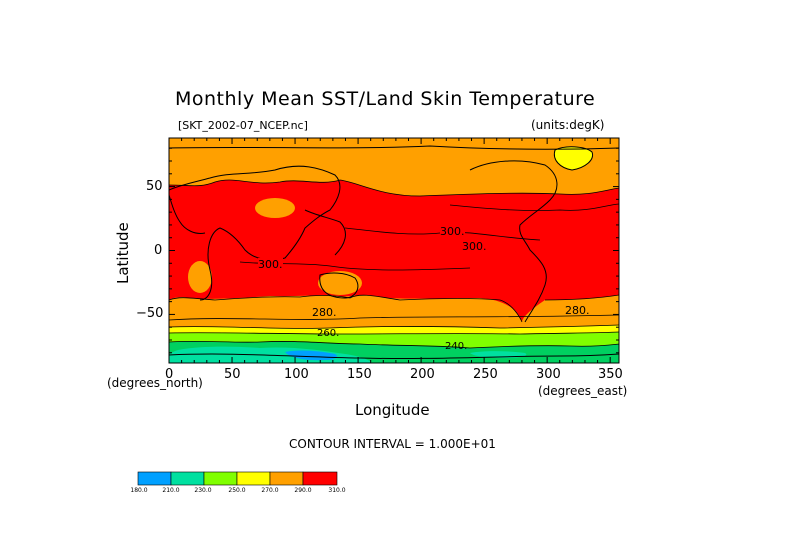  Describe the element at coordinates (158, 250) in the screenshot. I see `y-tick-label: 0` at that location.